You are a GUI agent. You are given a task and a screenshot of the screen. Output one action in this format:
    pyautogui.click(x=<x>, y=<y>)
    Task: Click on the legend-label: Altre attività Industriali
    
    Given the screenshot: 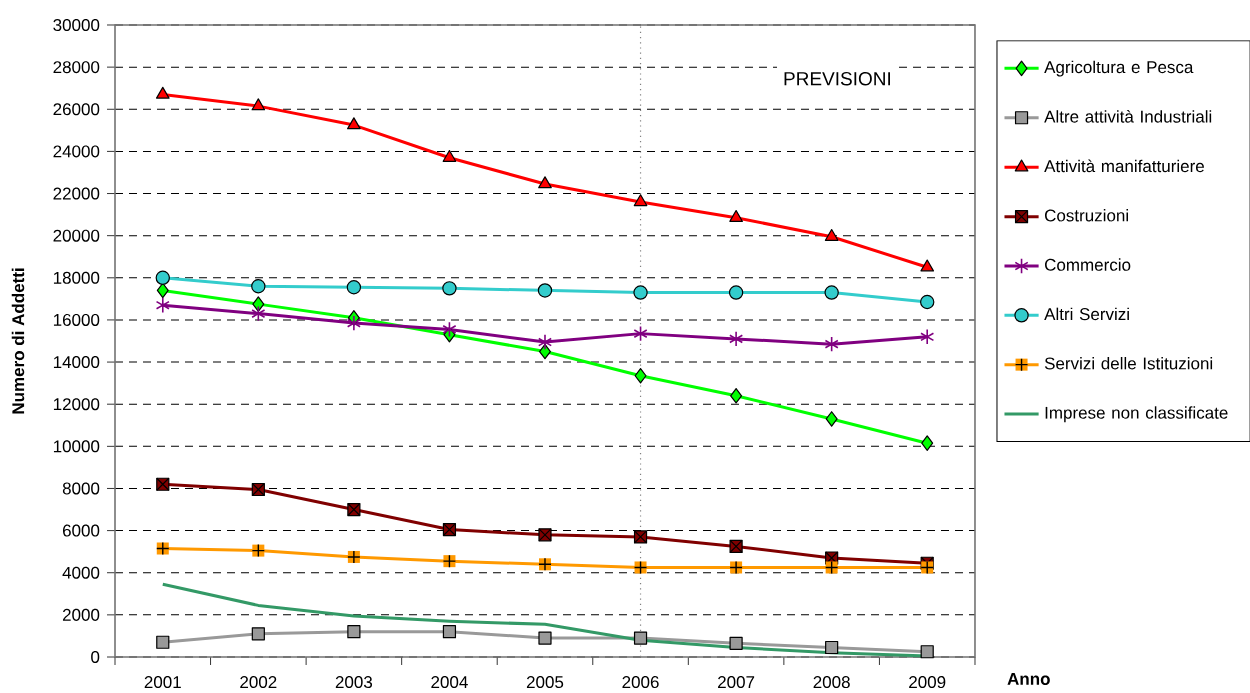 What is the action you would take?
    pyautogui.click(x=1128, y=116)
    